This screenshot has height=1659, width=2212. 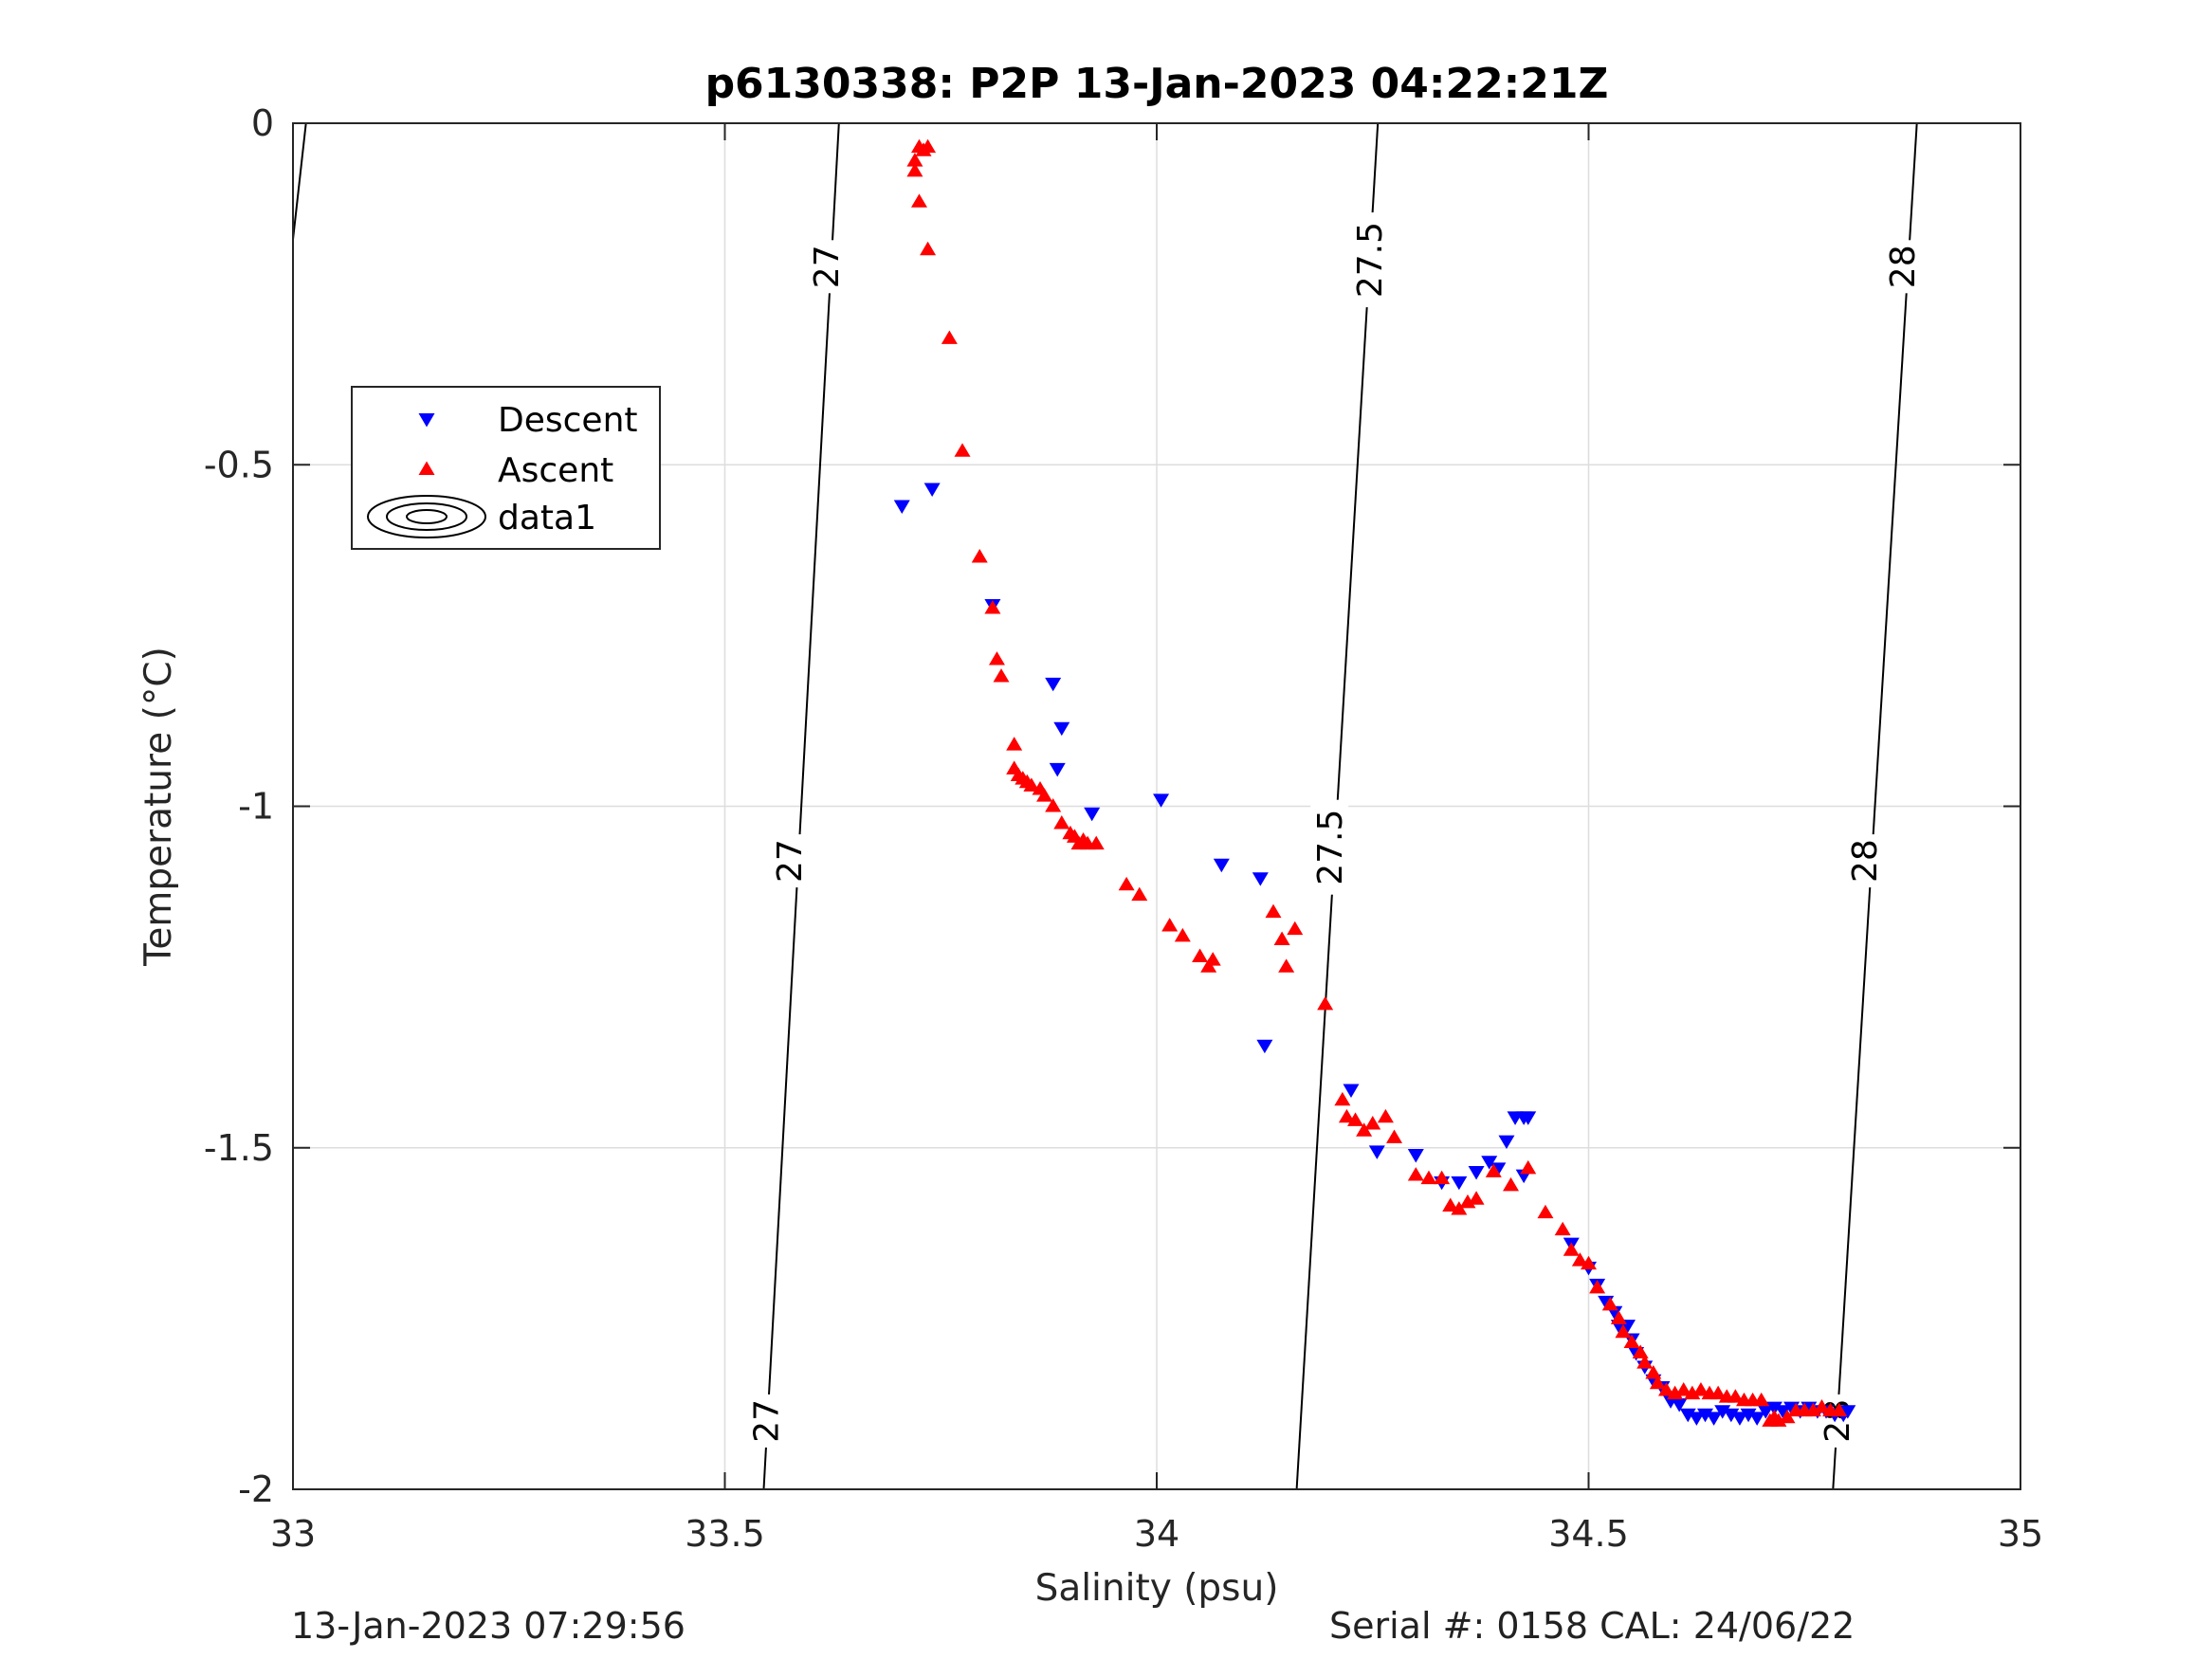 I want to click on legend-contour-glyph, so click(x=427, y=516).